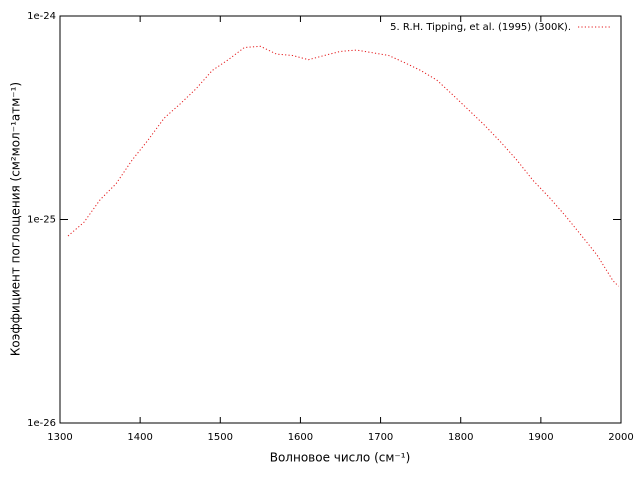  Describe the element at coordinates (460, 437) in the screenshot. I see `x-tick-label: 1800` at that location.